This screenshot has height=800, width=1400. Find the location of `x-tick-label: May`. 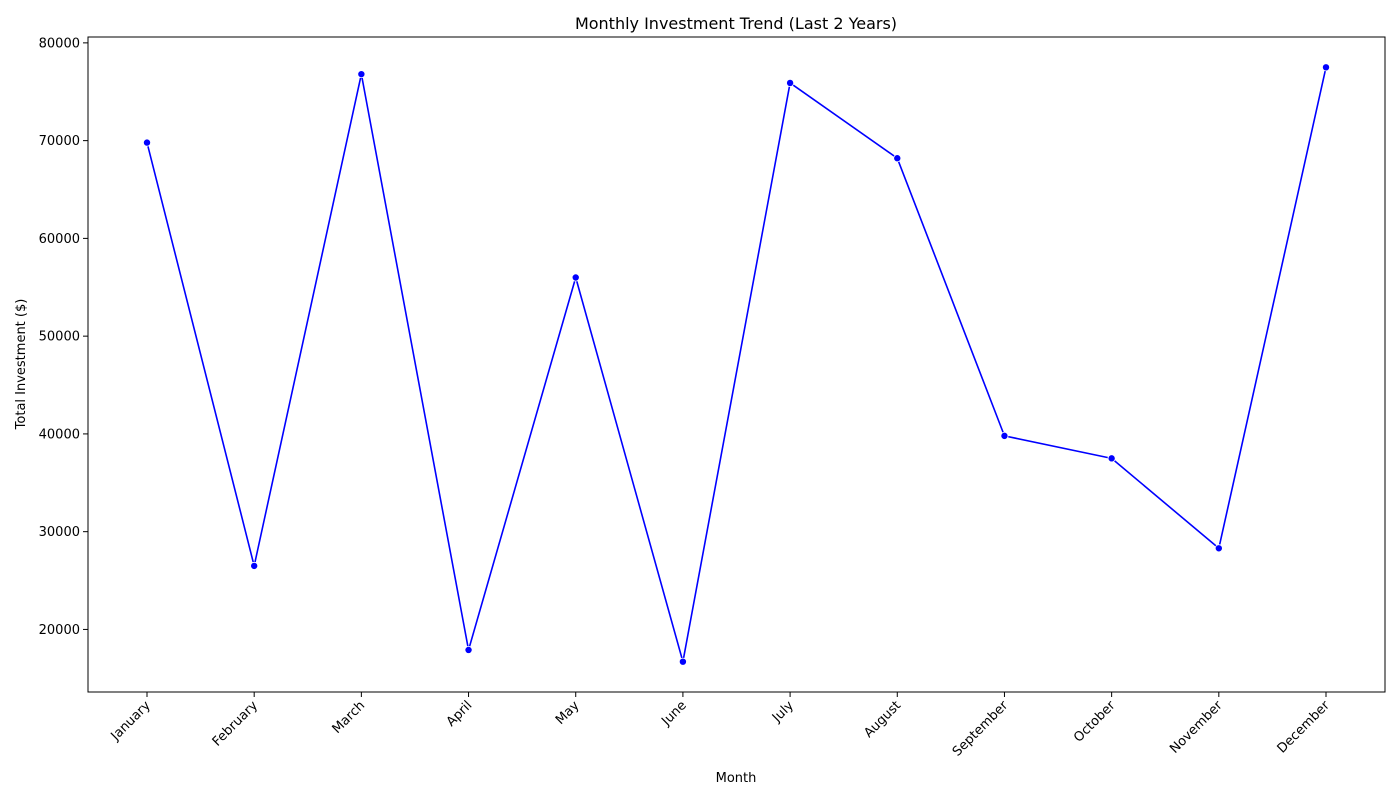

x-tick-label: May is located at coordinates (568, 713).